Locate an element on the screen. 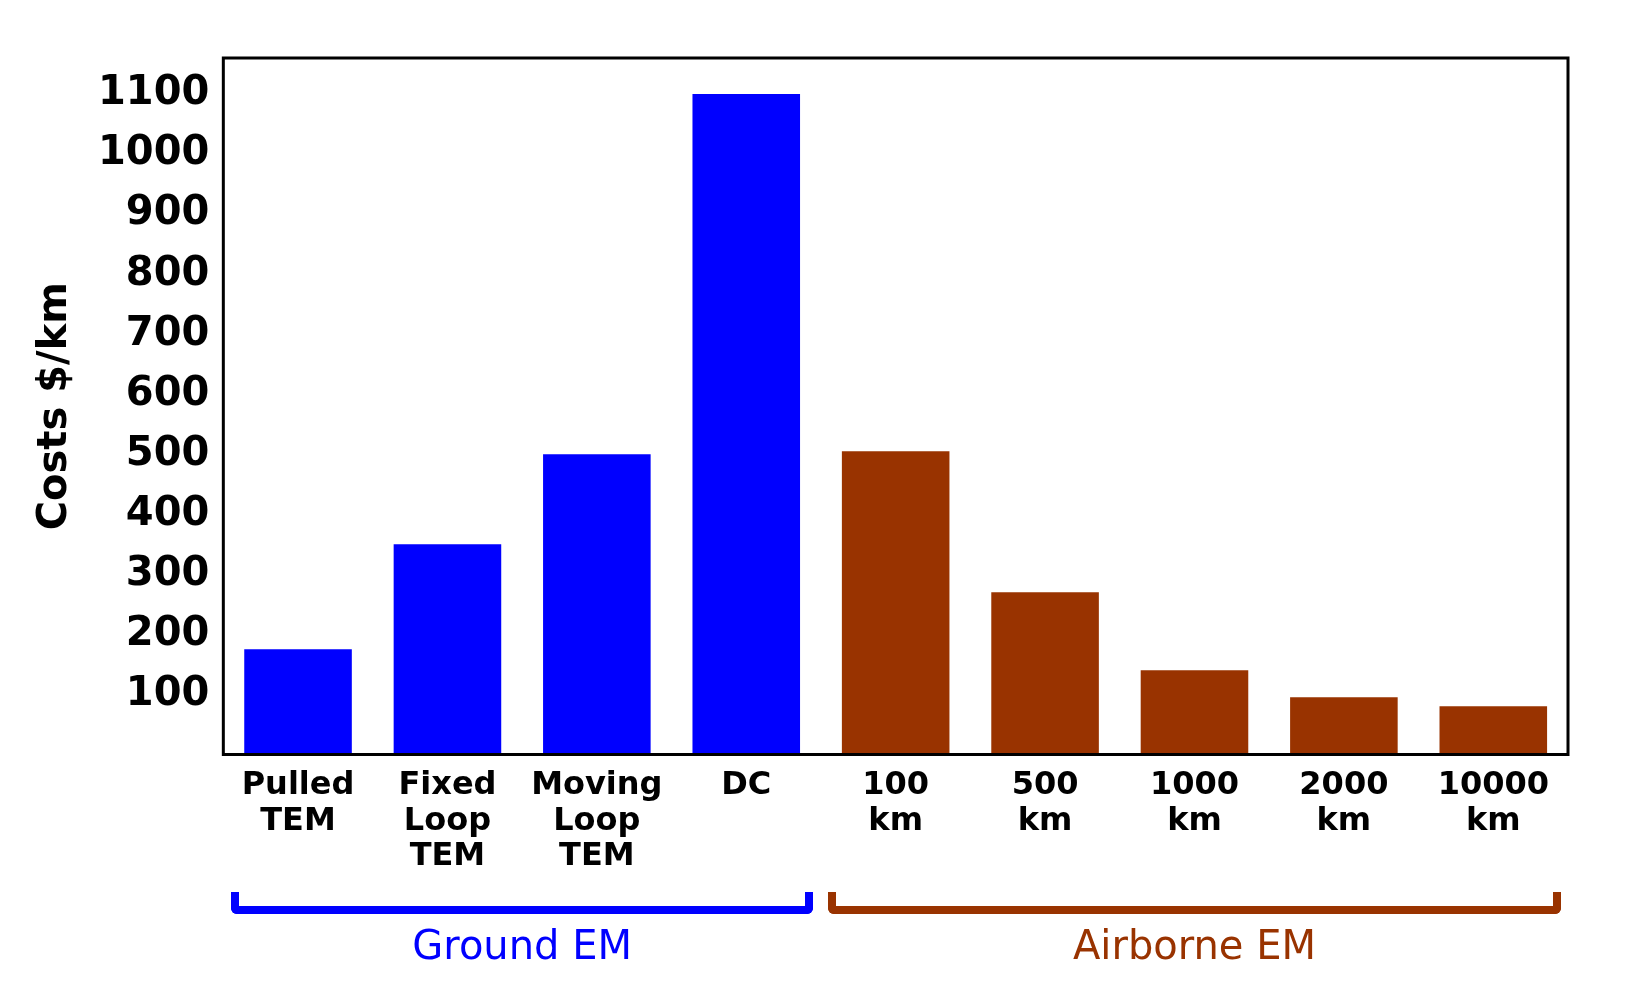 The width and height of the screenshot is (1633, 990). x-tick-label: 2000 km is located at coordinates (1344, 801).